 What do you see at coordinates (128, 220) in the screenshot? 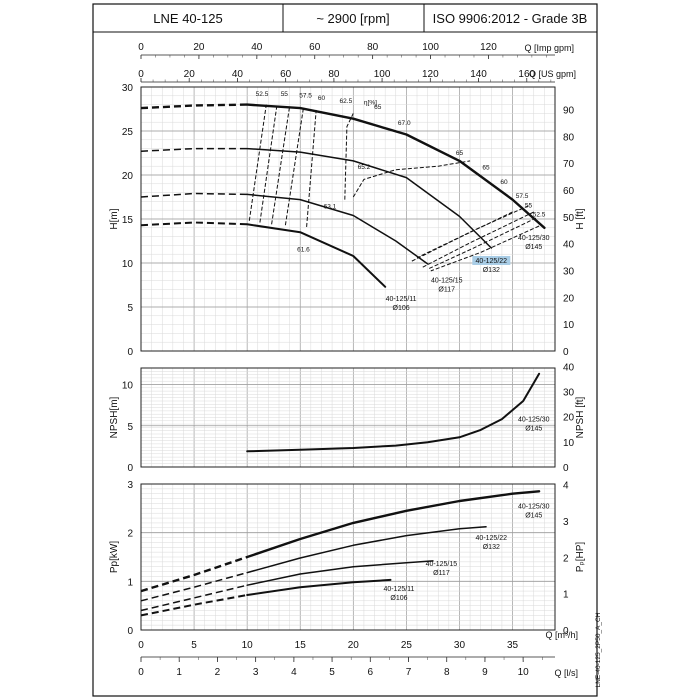
I see `y-tick-label: 15` at bounding box center [128, 220].